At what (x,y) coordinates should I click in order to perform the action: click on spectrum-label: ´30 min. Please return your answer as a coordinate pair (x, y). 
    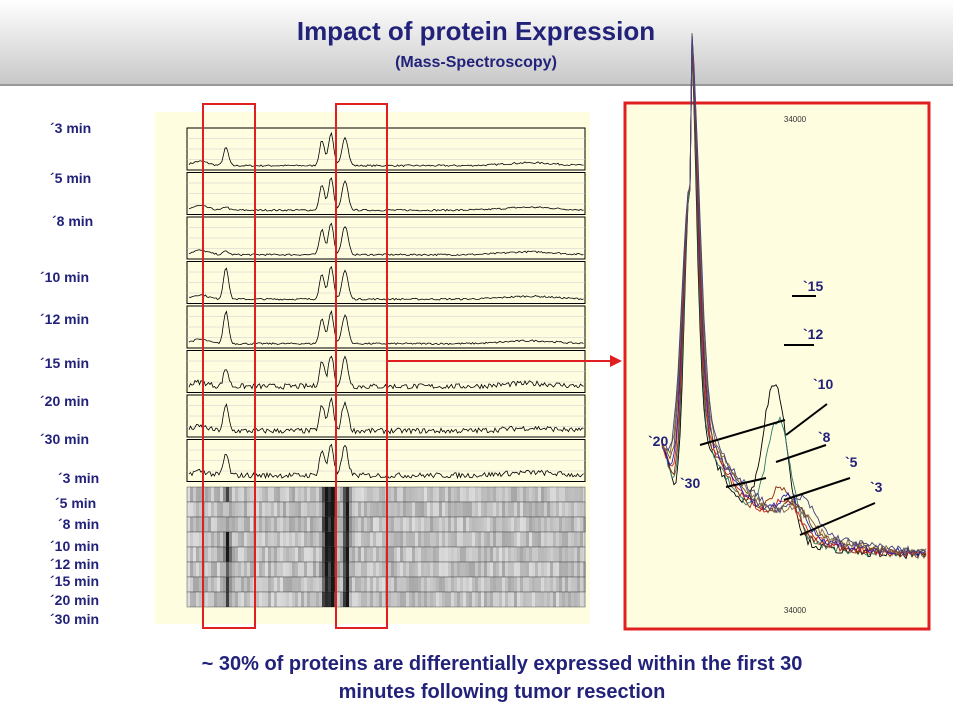
    Looking at the image, I should click on (64, 439).